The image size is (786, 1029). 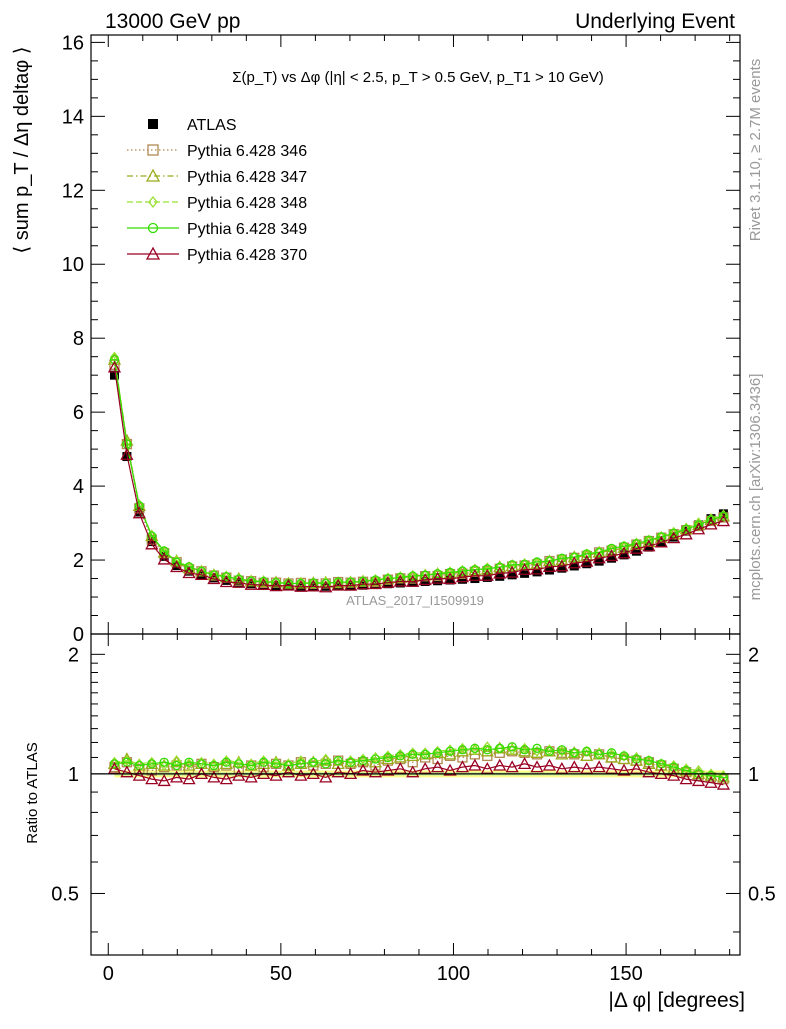 What do you see at coordinates (78, 635) in the screenshot?
I see `y-tick-label: 0` at bounding box center [78, 635].